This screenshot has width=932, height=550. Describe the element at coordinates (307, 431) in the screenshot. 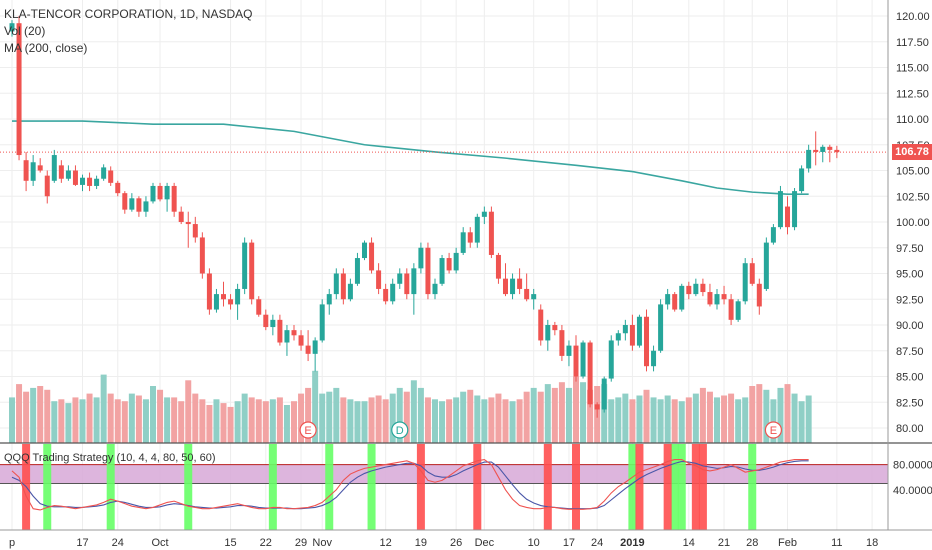

I see `event-marker-label: E` at that location.